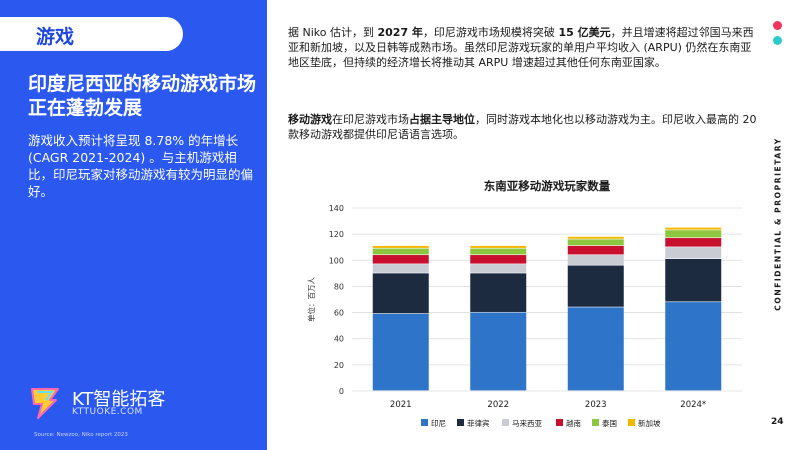 The width and height of the screenshot is (800, 450). I want to click on x-tick-label: 2024*, so click(693, 405).